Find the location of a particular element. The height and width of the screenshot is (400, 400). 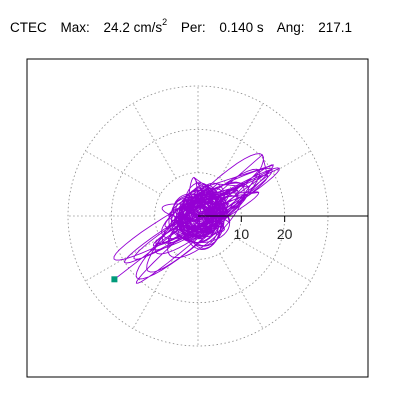

angle-value: 217.1 is located at coordinates (335, 27).